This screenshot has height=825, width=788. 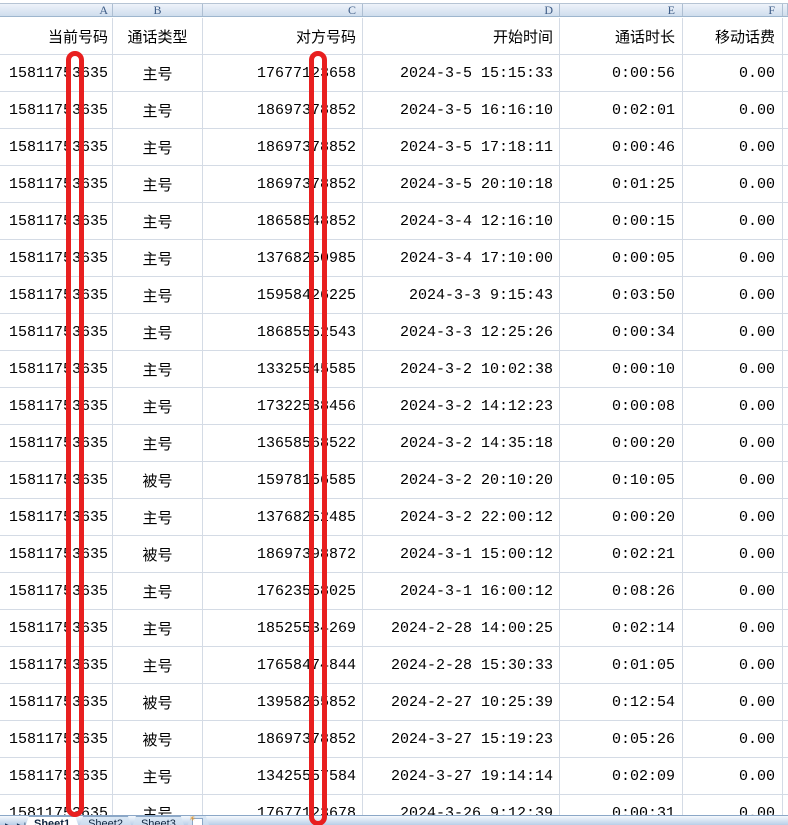 I want to click on cell-start-time: 2024-3-1 15:00:12, so click(x=461, y=554).